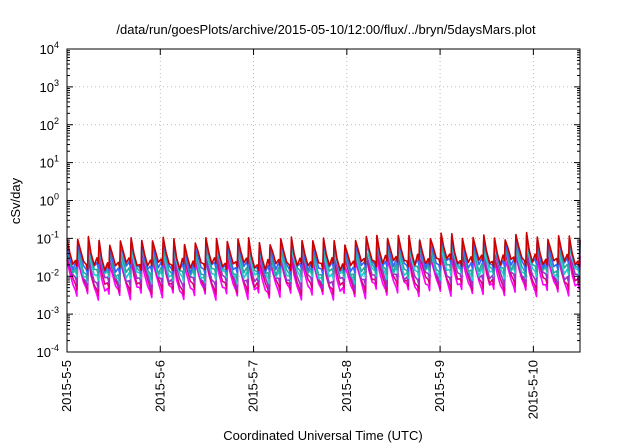 The image size is (640, 448). I want to click on x-tick-label: 2015-5-9, so click(439, 386).